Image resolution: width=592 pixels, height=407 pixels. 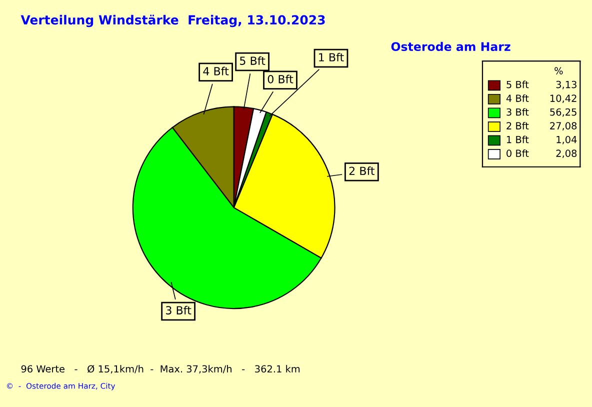 I want to click on legend-title: %, so click(x=558, y=70).